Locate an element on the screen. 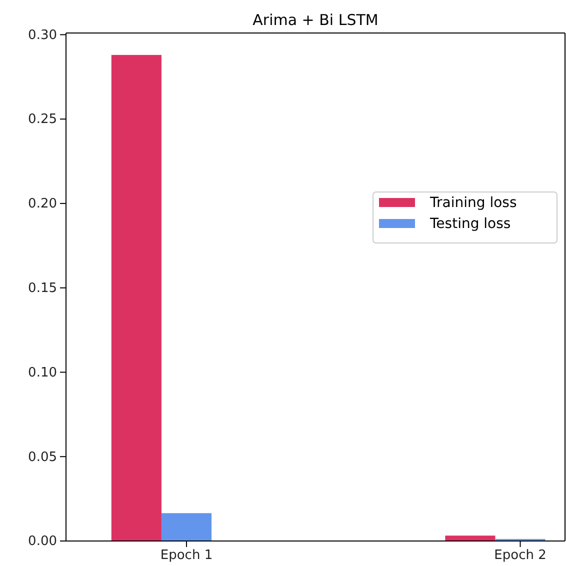  y-tick-label: 0.15 is located at coordinates (42, 288).